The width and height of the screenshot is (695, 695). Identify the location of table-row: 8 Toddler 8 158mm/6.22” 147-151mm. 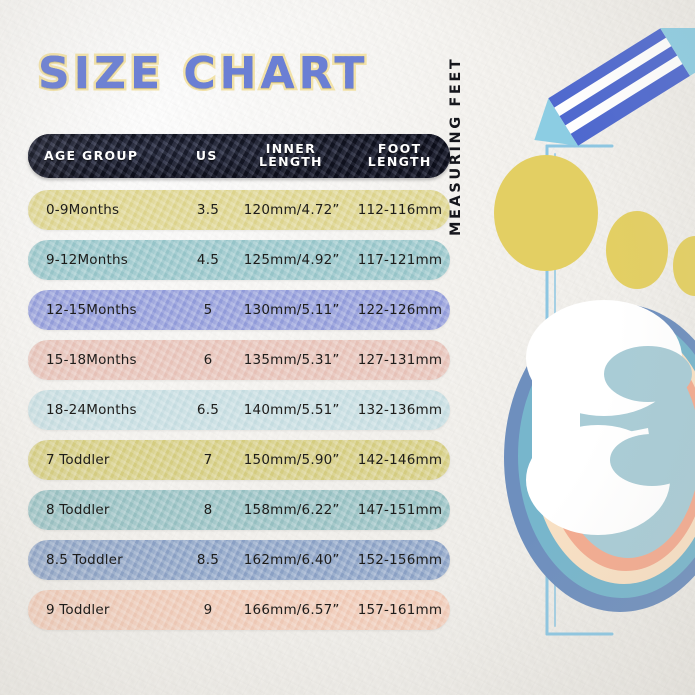
(239, 510).